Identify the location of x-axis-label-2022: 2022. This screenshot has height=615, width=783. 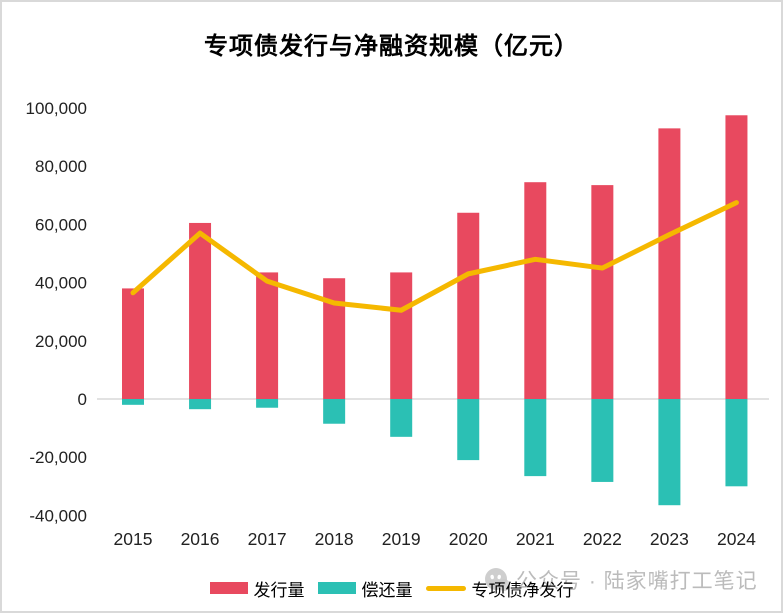
(602, 539).